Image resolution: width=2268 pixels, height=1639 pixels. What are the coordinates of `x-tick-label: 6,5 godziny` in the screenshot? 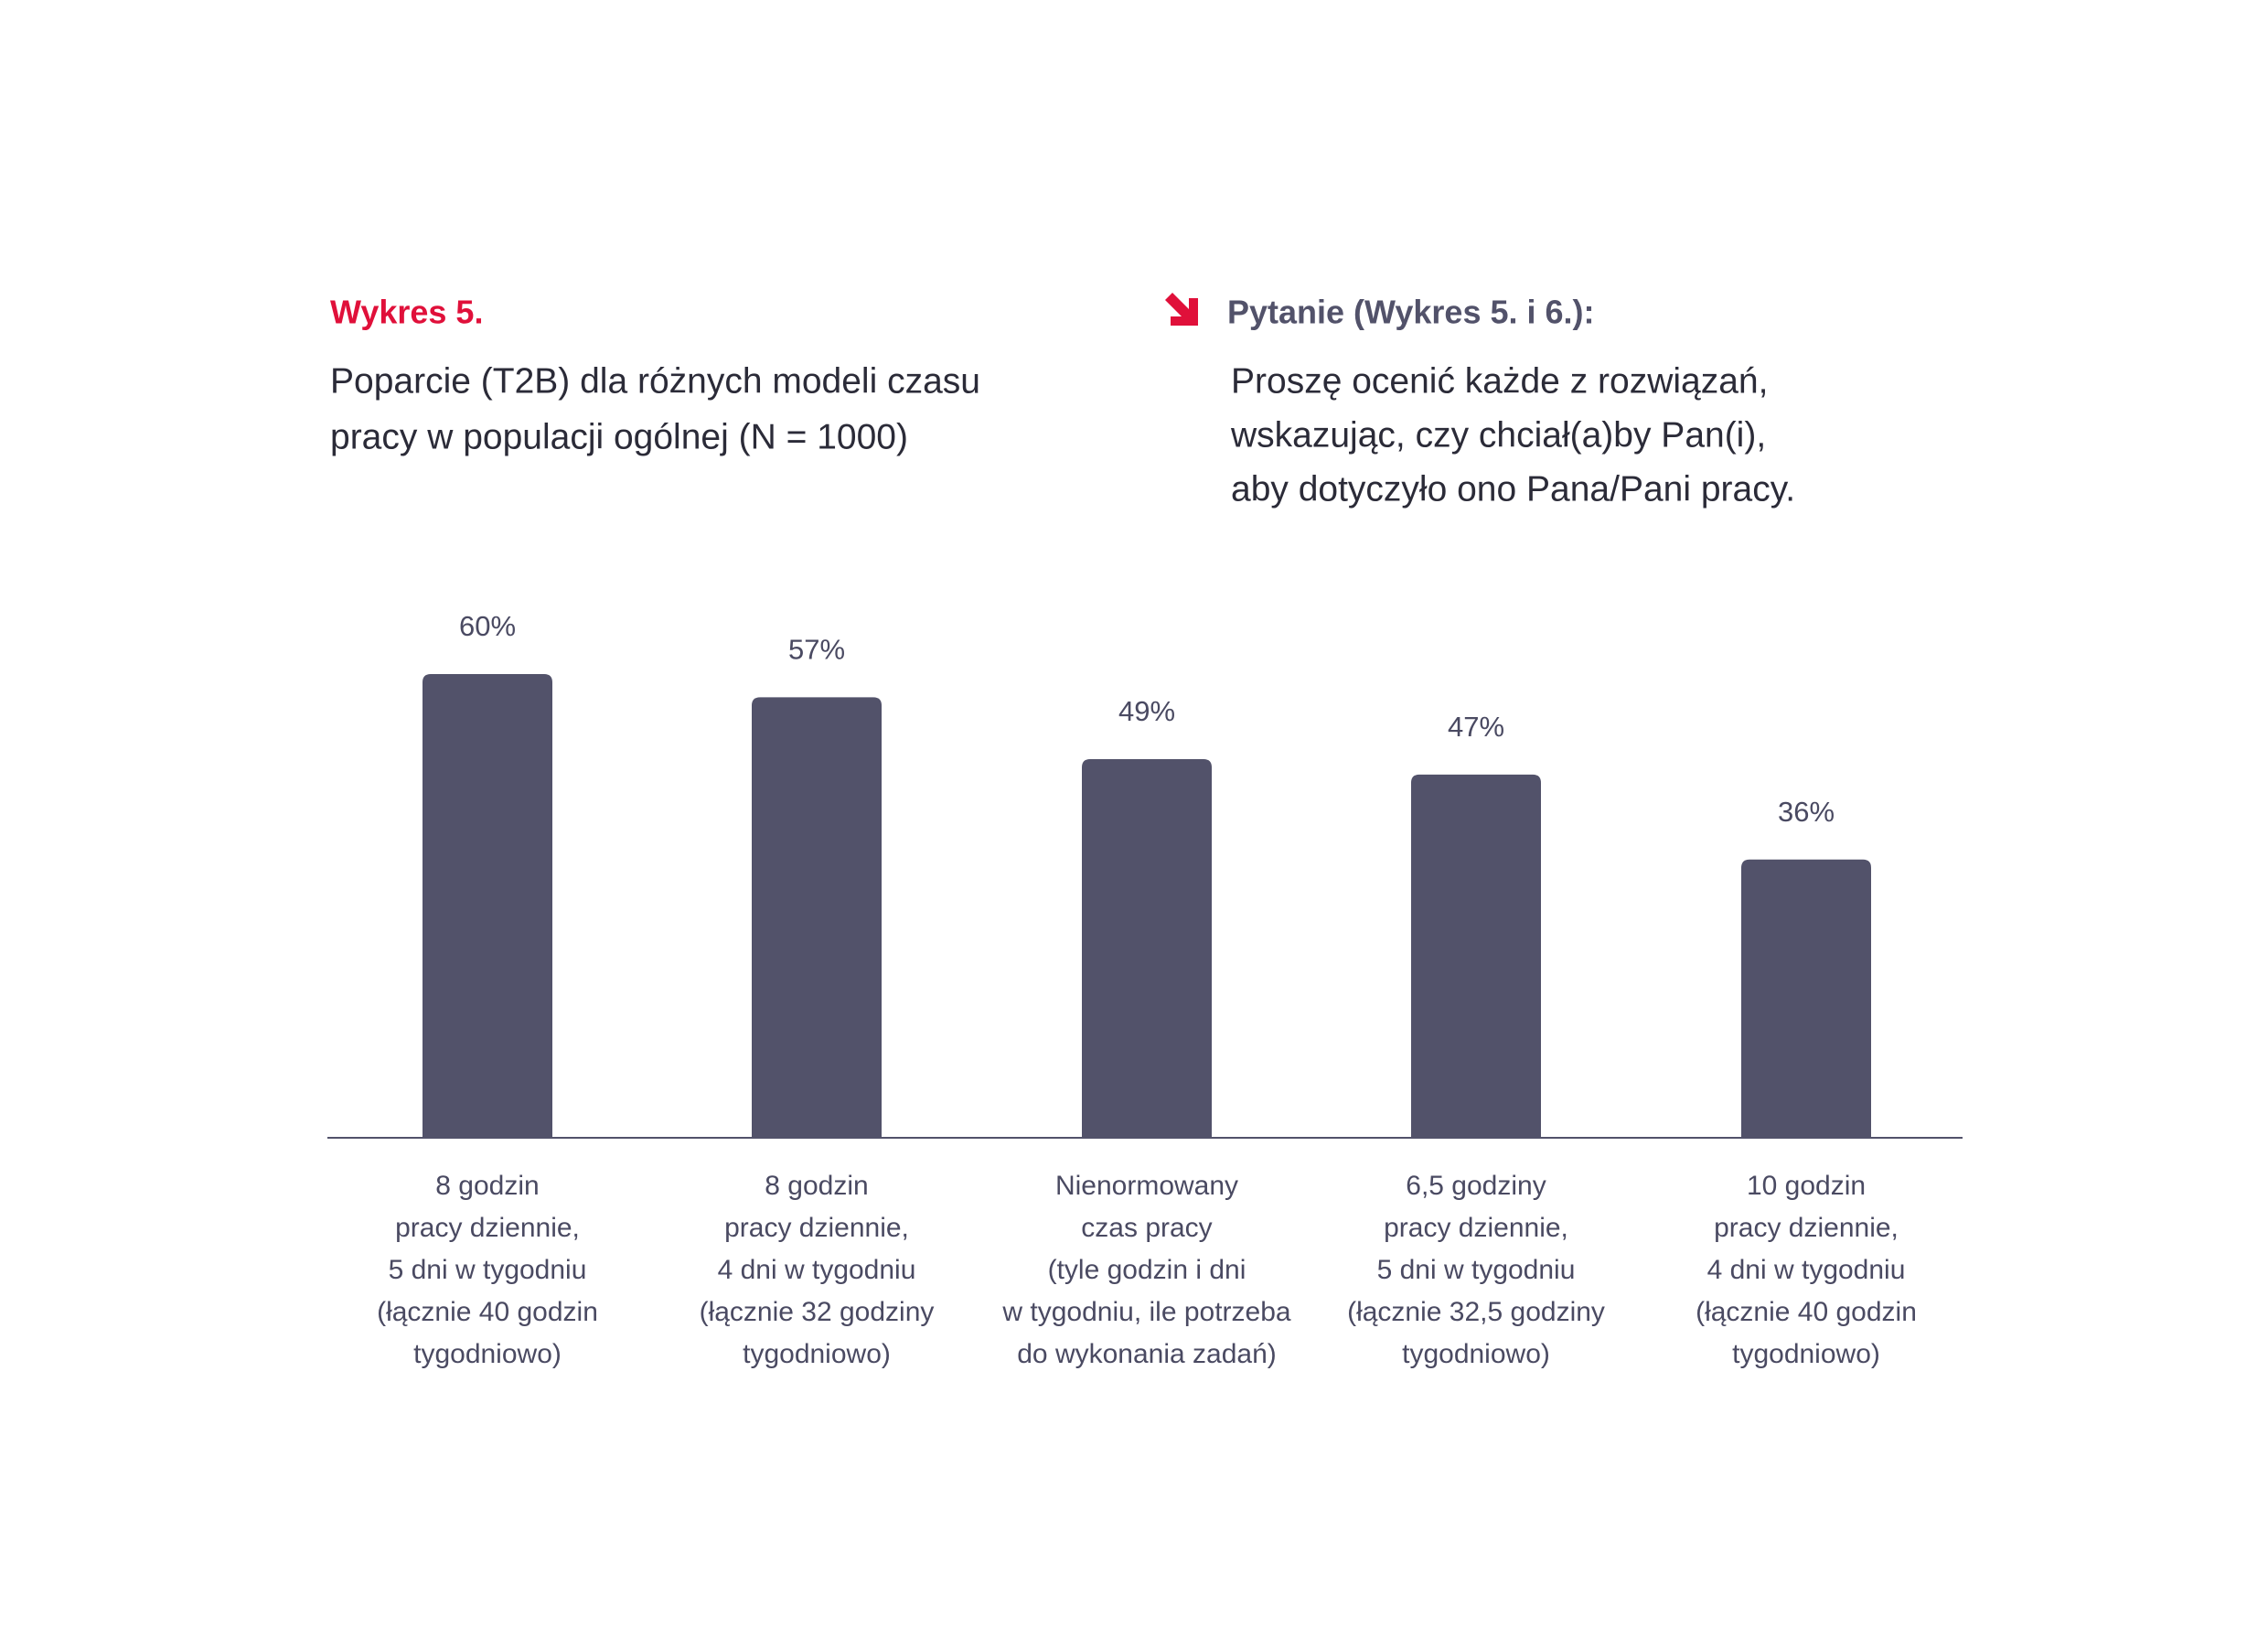 It's located at (1476, 1186).